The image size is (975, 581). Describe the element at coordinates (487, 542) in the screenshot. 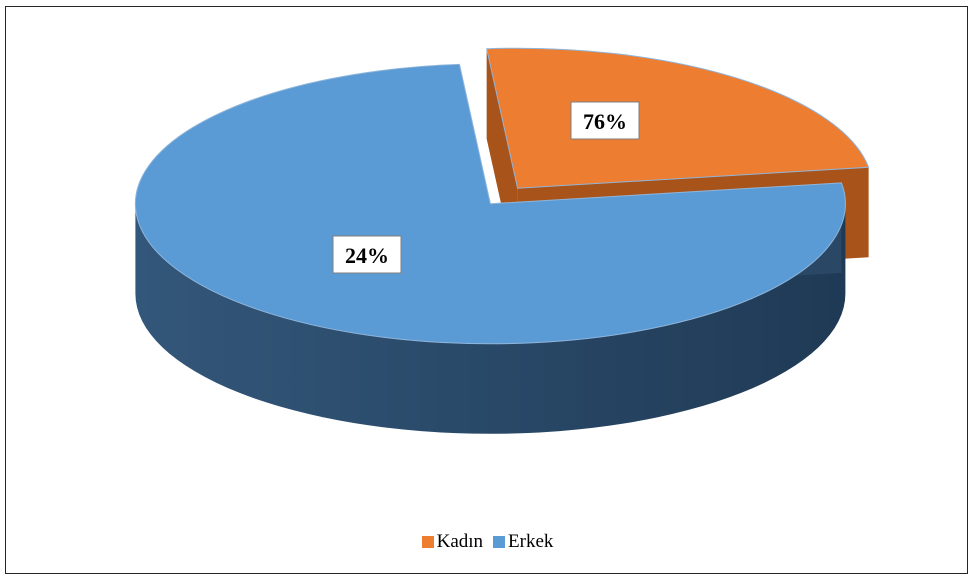

I see `legend: Kadın Erkek` at that location.